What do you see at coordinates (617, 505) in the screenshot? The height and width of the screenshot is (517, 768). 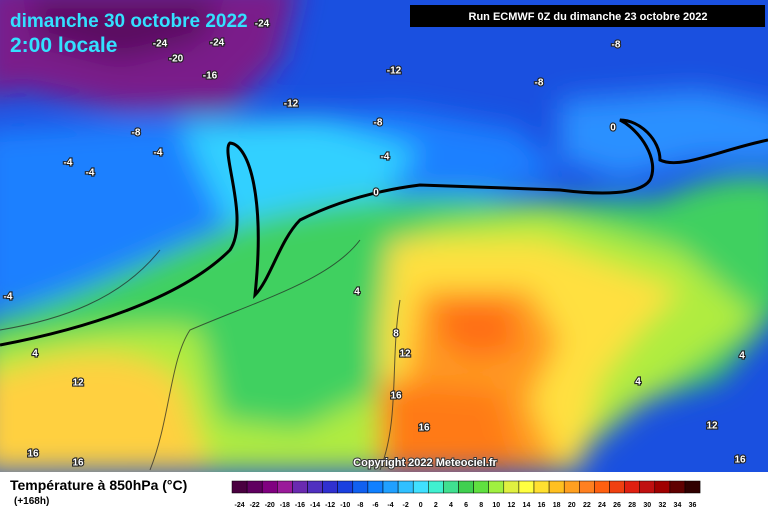 I see `scale-label: 26` at bounding box center [617, 505].